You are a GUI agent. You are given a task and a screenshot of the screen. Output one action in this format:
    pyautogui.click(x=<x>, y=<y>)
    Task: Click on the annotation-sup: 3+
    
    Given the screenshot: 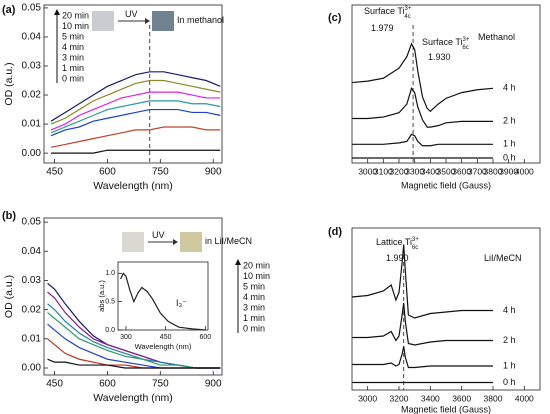 What is the action you would take?
    pyautogui.click(x=415, y=240)
    